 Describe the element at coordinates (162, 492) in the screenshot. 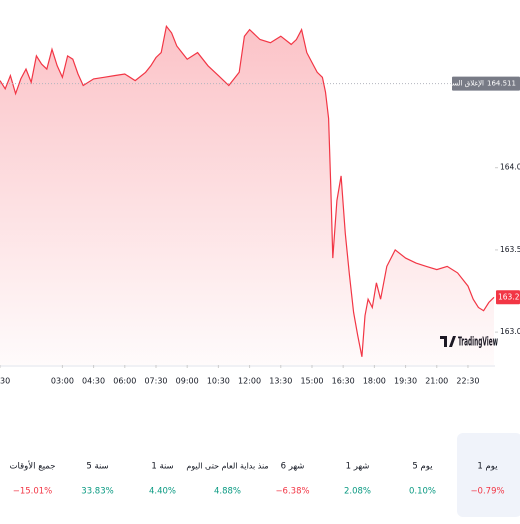

I see `period-change: 4.40%` at that location.